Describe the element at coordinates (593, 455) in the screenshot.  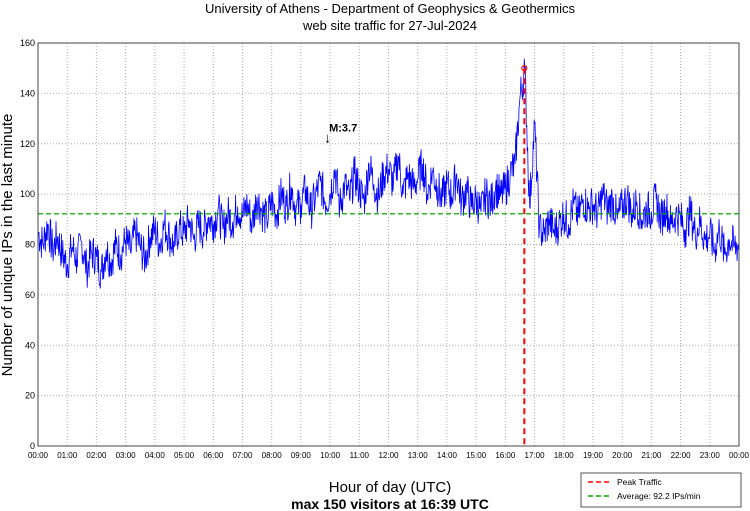
I see `x-tick-label: 19:00` at that location.